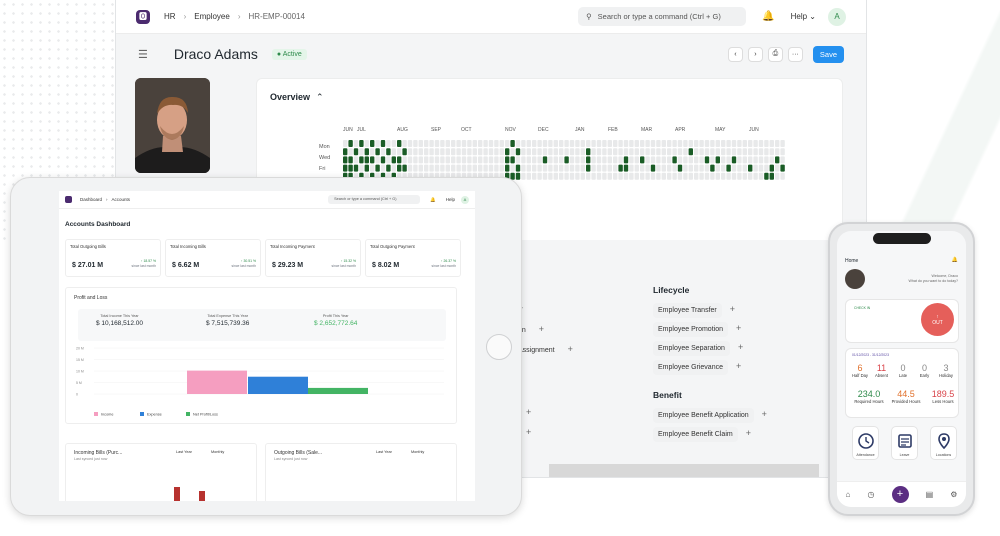  I want to click on breadcrumb-dashboard: Dashboard, so click(91, 199).